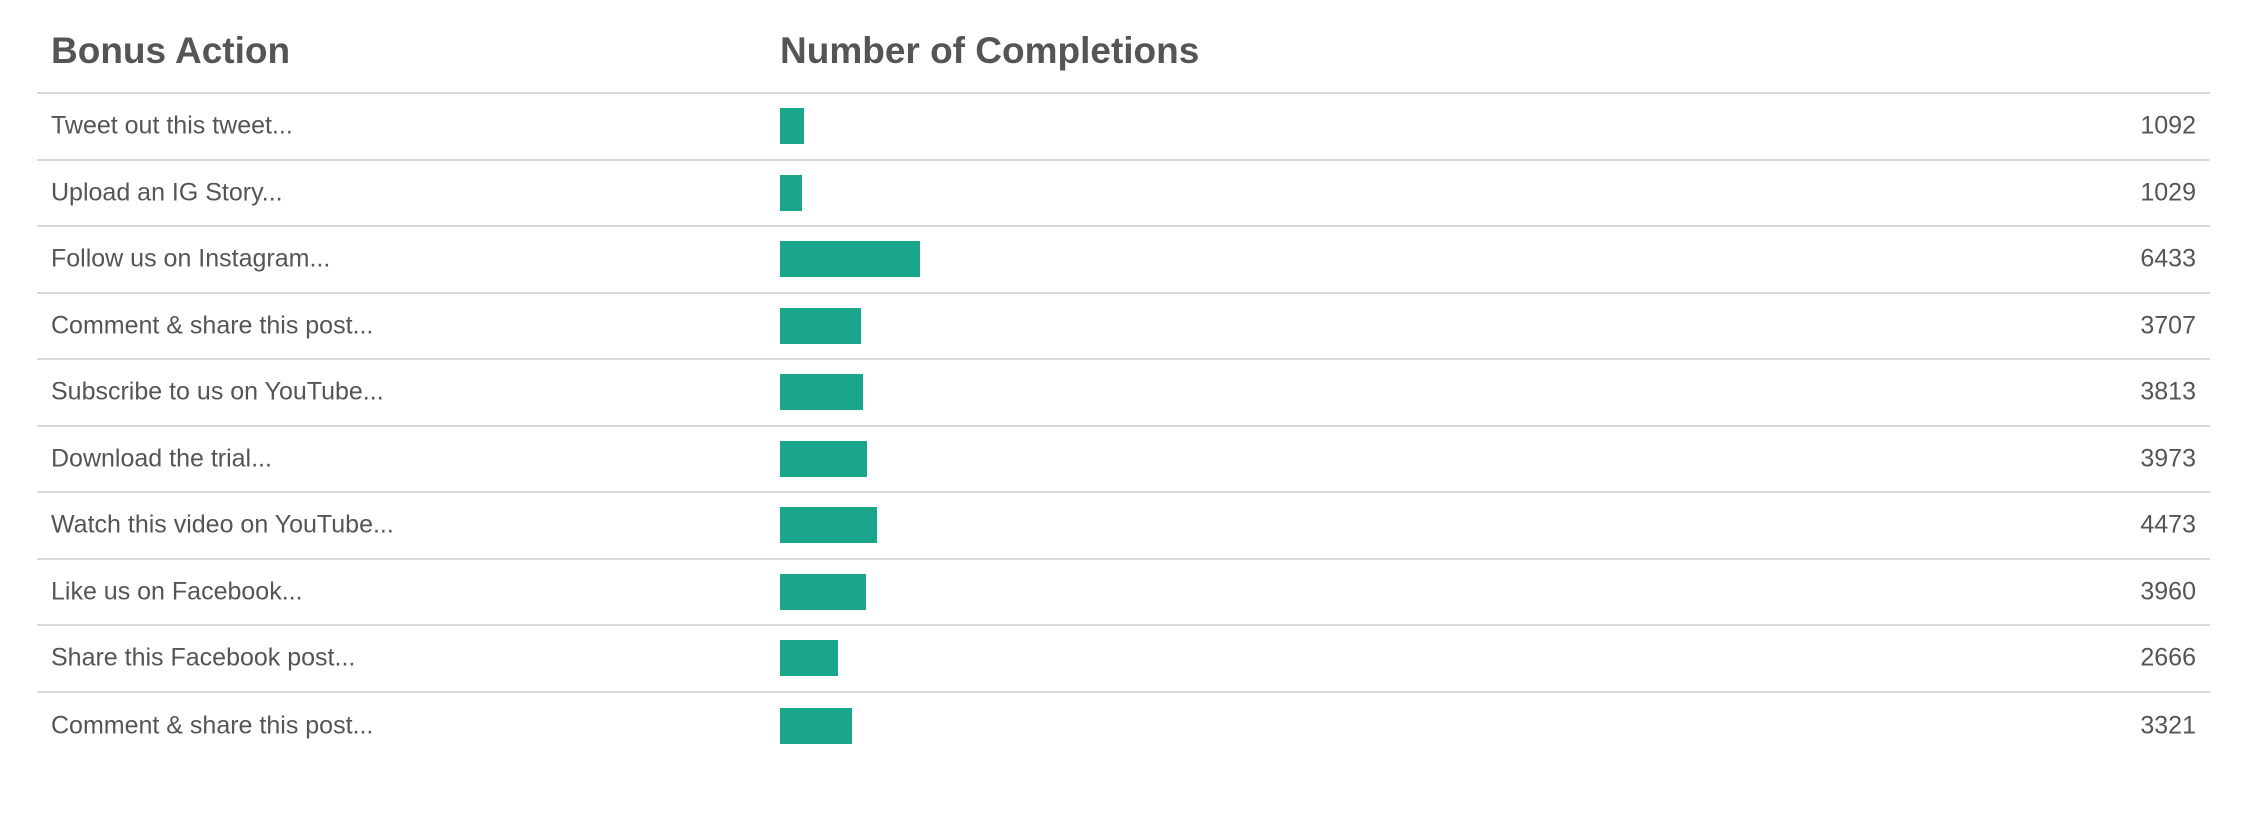 The width and height of the screenshot is (2248, 824). Describe the element at coordinates (1123, 260) in the screenshot. I see `table-row: Follow us on Instagram... 6433` at that location.